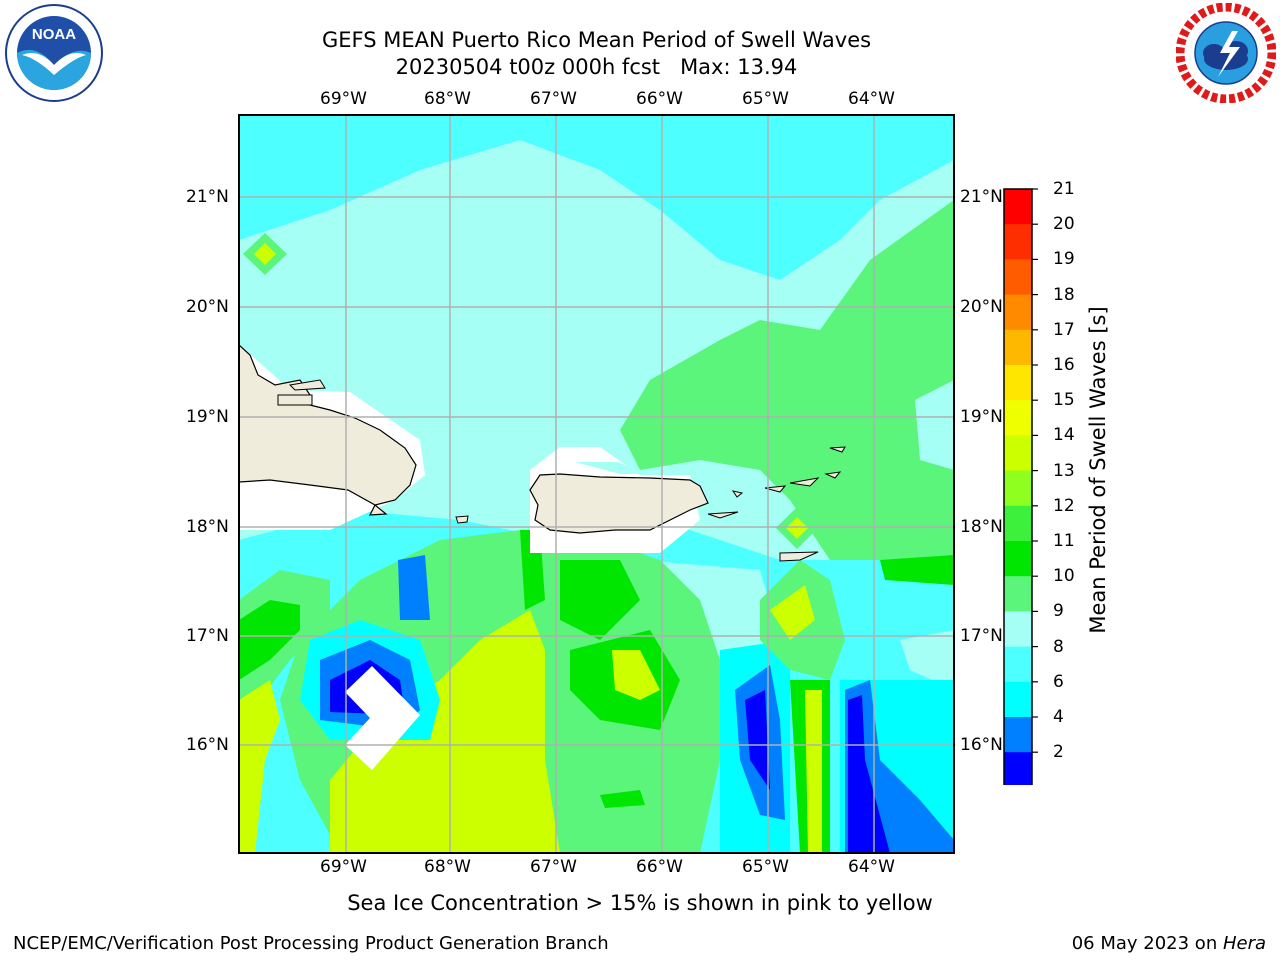 The width and height of the screenshot is (1280, 960). I want to click on colorbar-tick-label: 15, so click(1064, 400).